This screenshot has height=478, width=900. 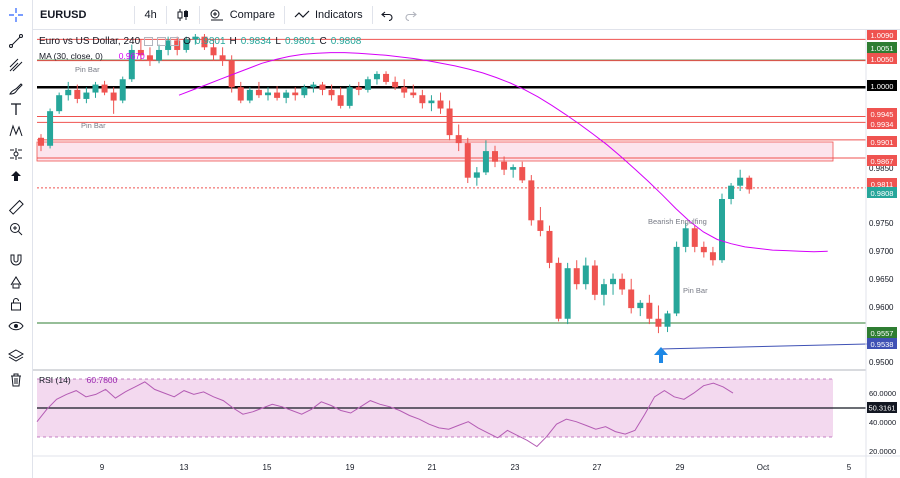 I want to click on trash-icon, so click(x=16, y=380).